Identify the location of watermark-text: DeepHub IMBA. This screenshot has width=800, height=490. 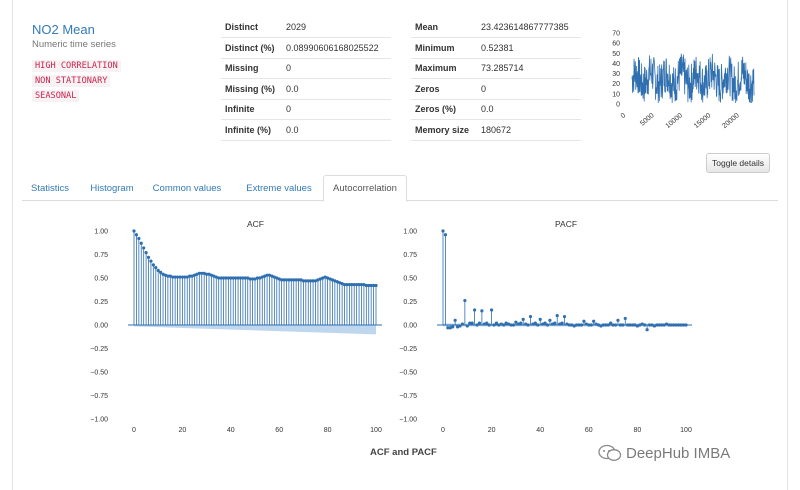
(678, 453).